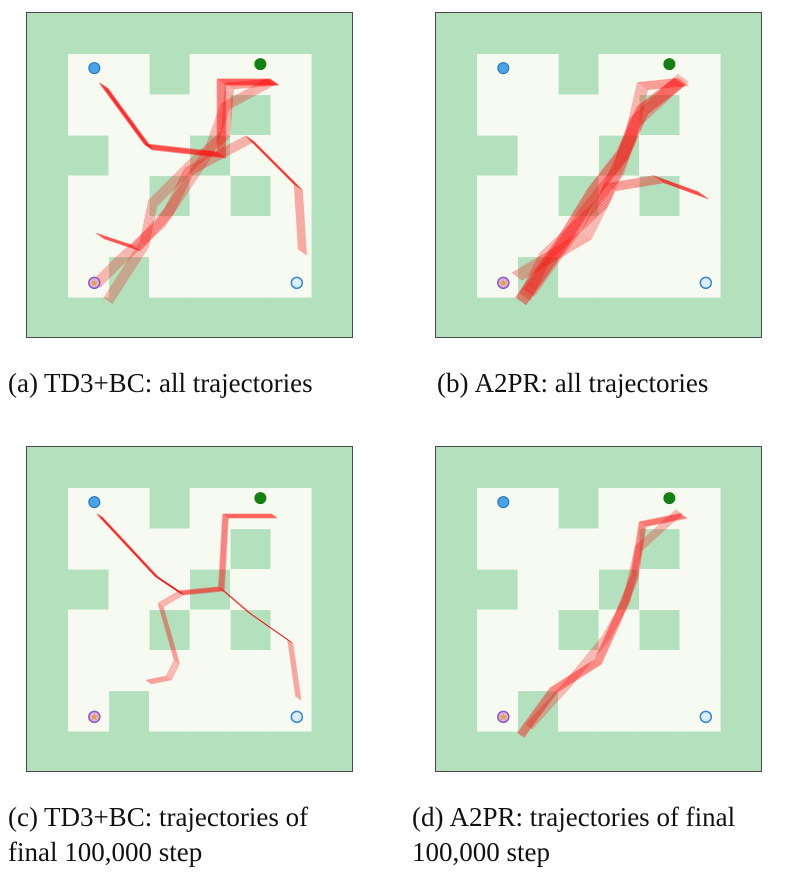  Describe the element at coordinates (591, 383) in the screenshot. I see `caption-b-text: A2PR: all trajectories` at that location.